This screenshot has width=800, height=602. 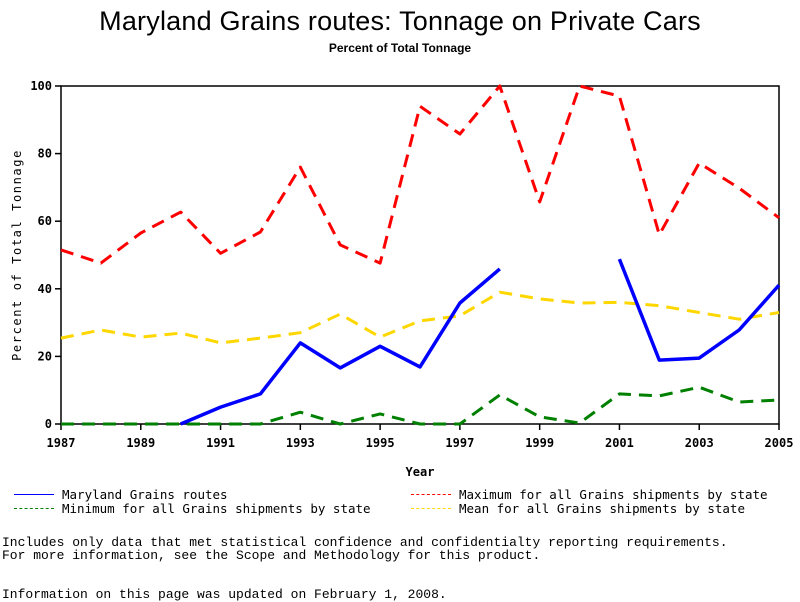 What do you see at coordinates (45, 356) in the screenshot?
I see `y-tick-label: 20` at bounding box center [45, 356].